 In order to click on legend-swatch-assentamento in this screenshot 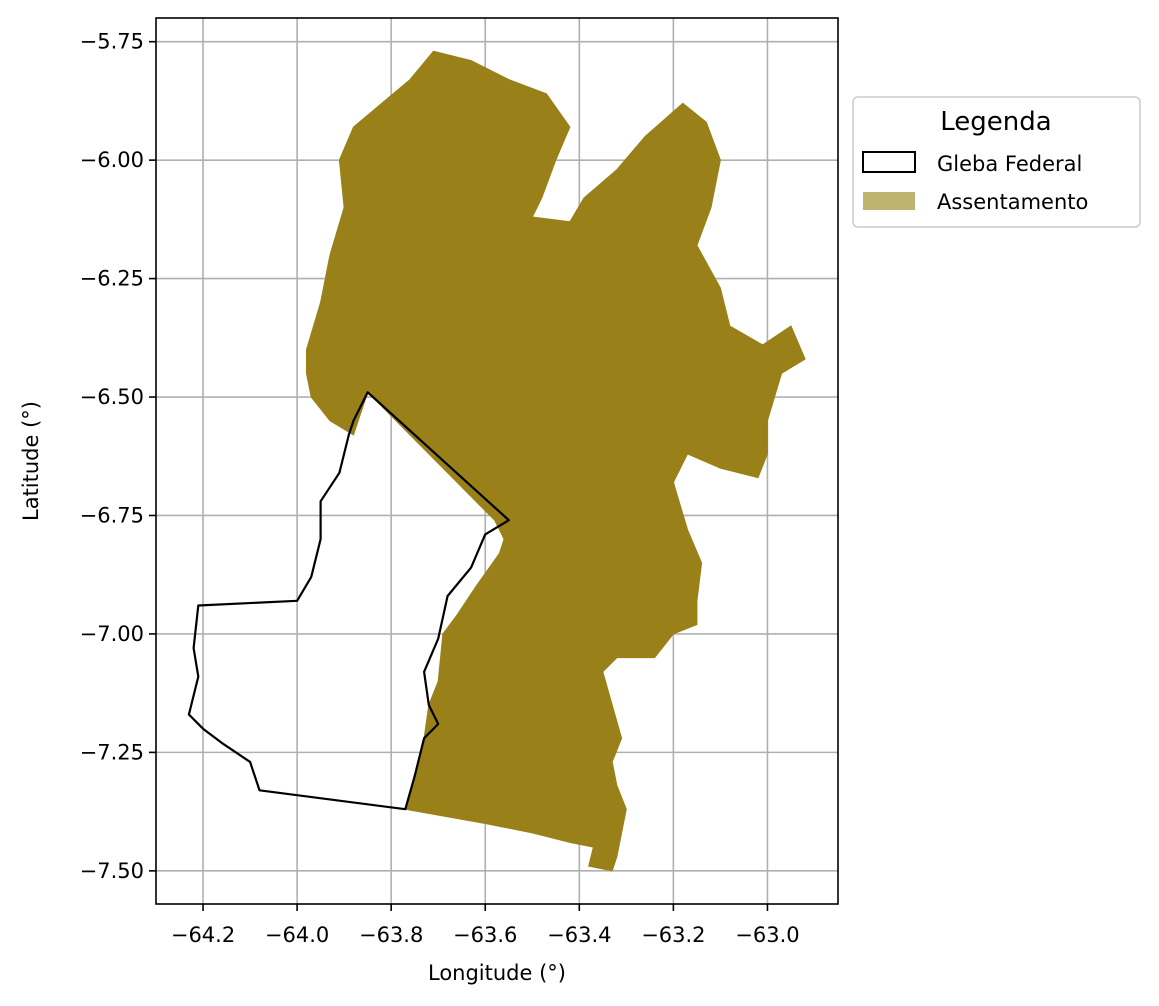, I will do `click(889, 201)`.